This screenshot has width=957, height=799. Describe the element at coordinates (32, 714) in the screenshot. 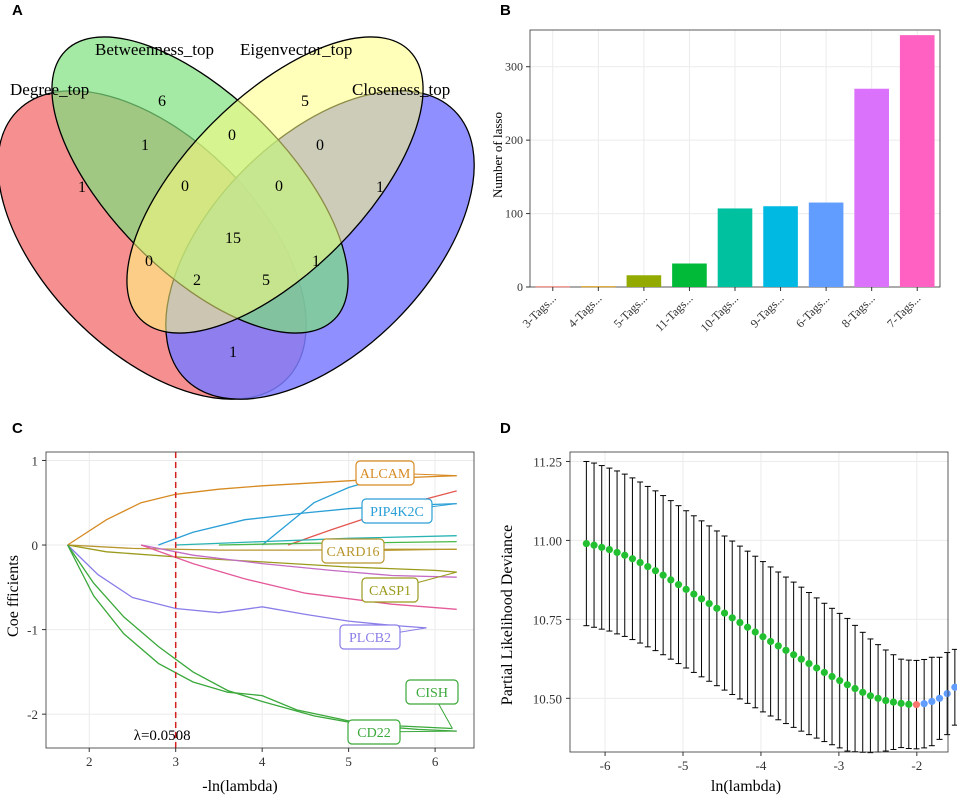

I see `y-tick-label: -2` at that location.